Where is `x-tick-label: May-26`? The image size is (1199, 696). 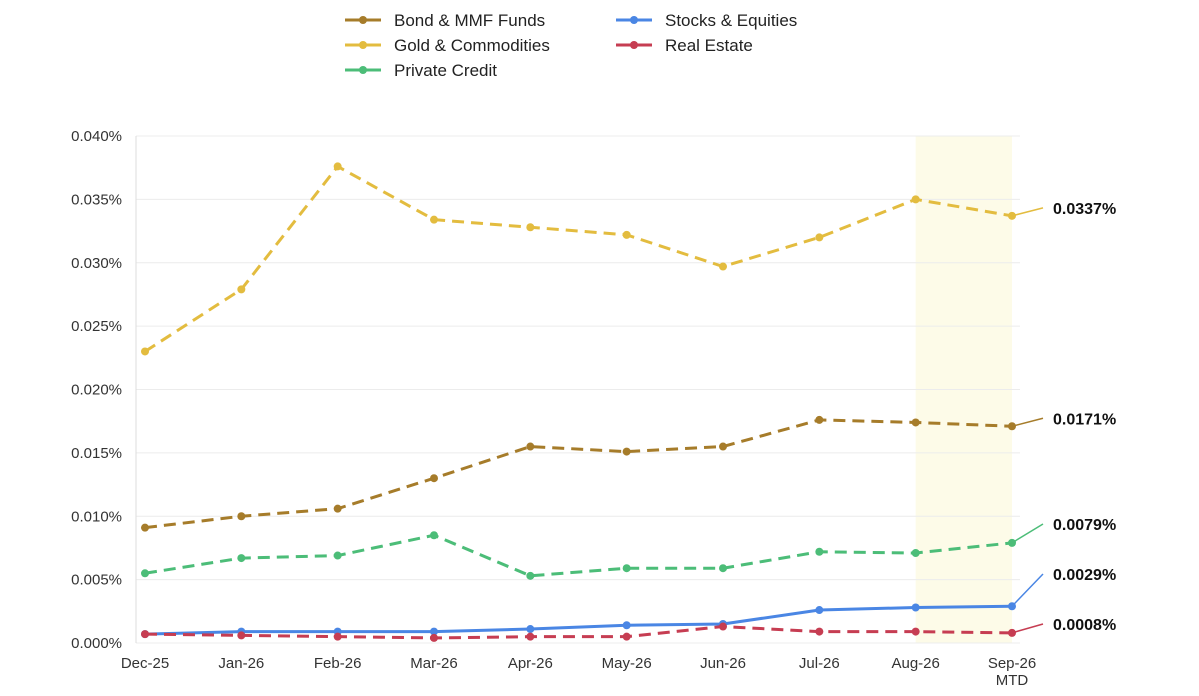 x-tick-label: May-26 is located at coordinates (627, 663).